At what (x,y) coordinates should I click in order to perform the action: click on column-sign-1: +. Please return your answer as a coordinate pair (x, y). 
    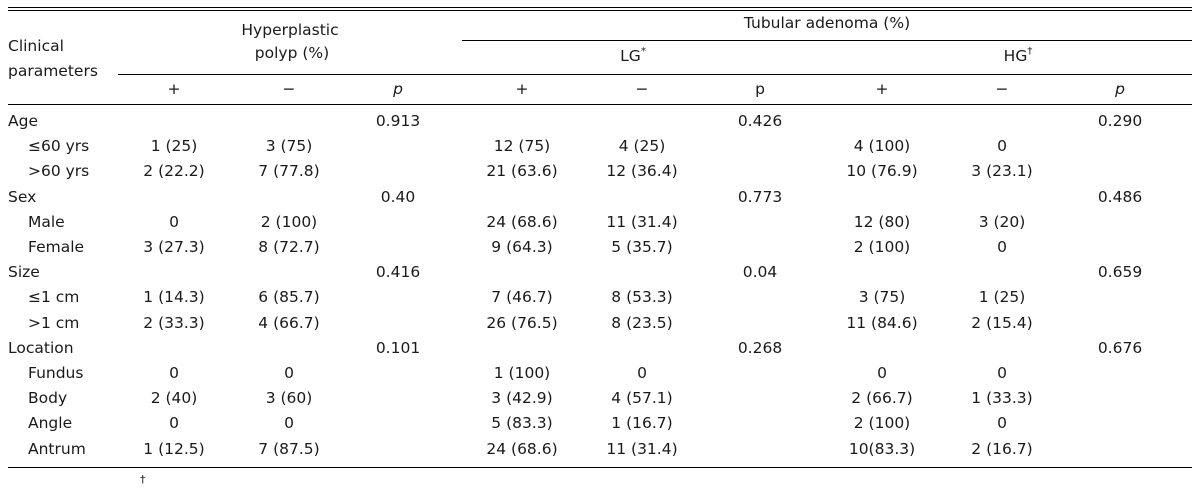
    Looking at the image, I should click on (174, 89).